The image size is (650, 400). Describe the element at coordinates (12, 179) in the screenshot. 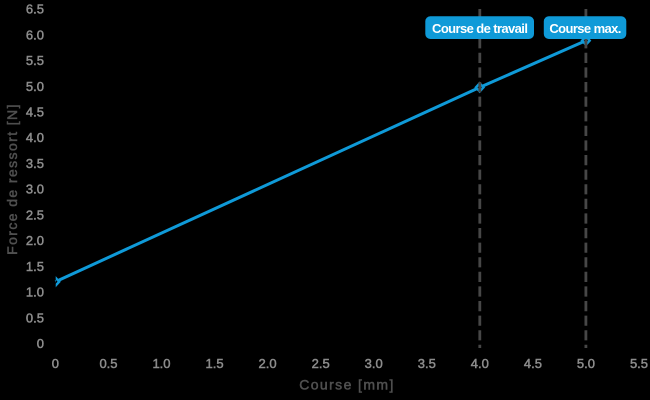

I see `svg-text: Force de ressort [N]` at that location.